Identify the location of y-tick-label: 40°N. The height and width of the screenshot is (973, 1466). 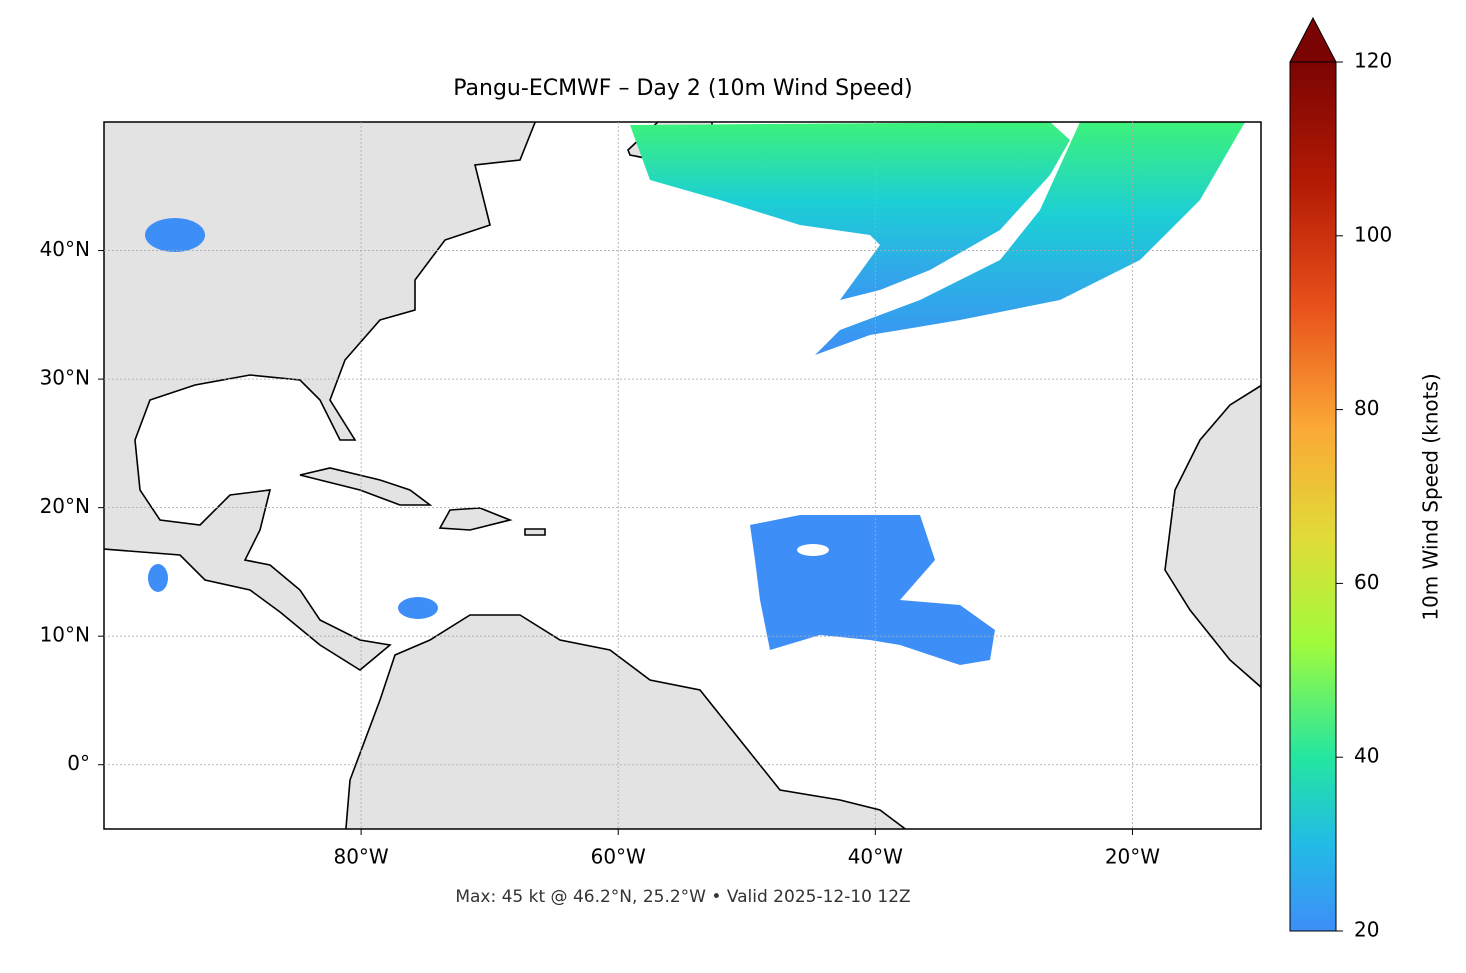
(65, 249).